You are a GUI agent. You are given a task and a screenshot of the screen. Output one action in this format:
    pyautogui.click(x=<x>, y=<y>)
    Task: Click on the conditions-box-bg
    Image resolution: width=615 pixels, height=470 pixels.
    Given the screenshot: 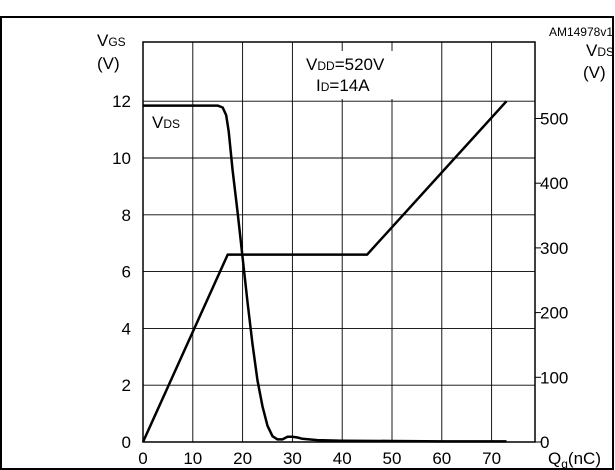 What is the action you would take?
    pyautogui.click(x=360, y=75)
    